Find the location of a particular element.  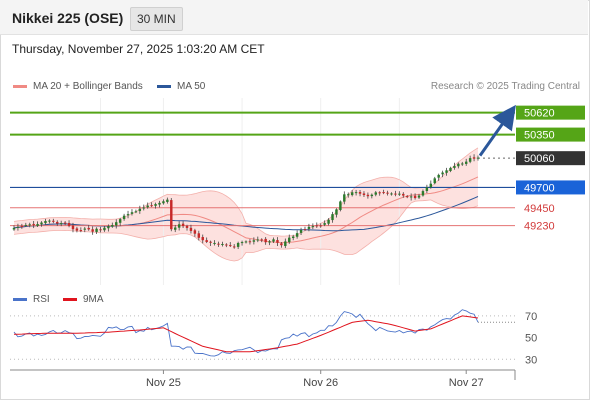

target-arrow-icon is located at coordinates (497, 130).